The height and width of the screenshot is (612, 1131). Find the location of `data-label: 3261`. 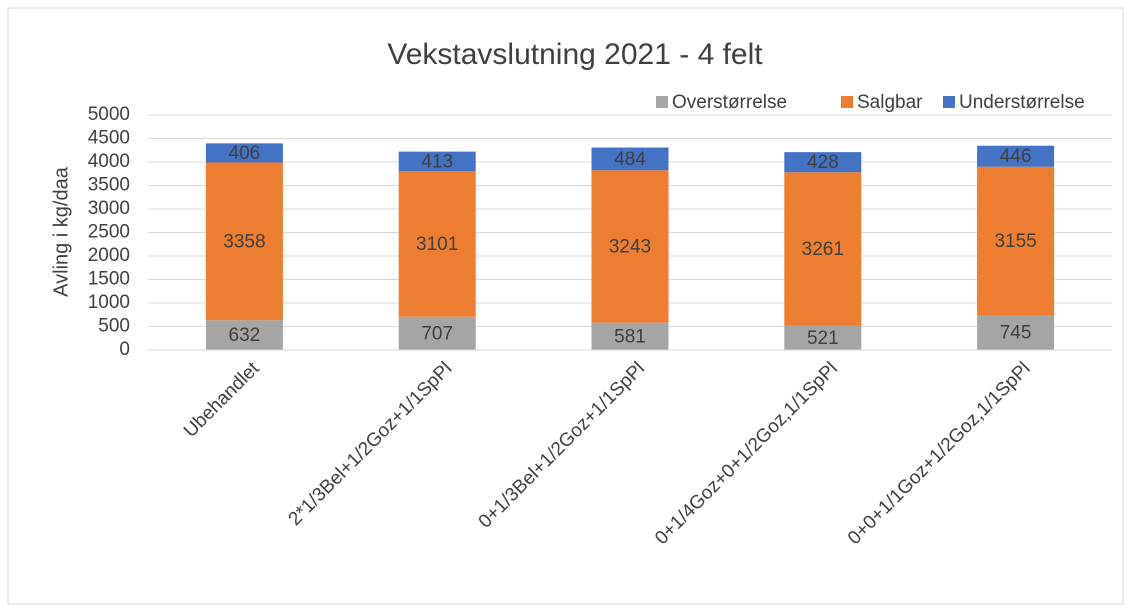

data-label: 3261 is located at coordinates (823, 249).